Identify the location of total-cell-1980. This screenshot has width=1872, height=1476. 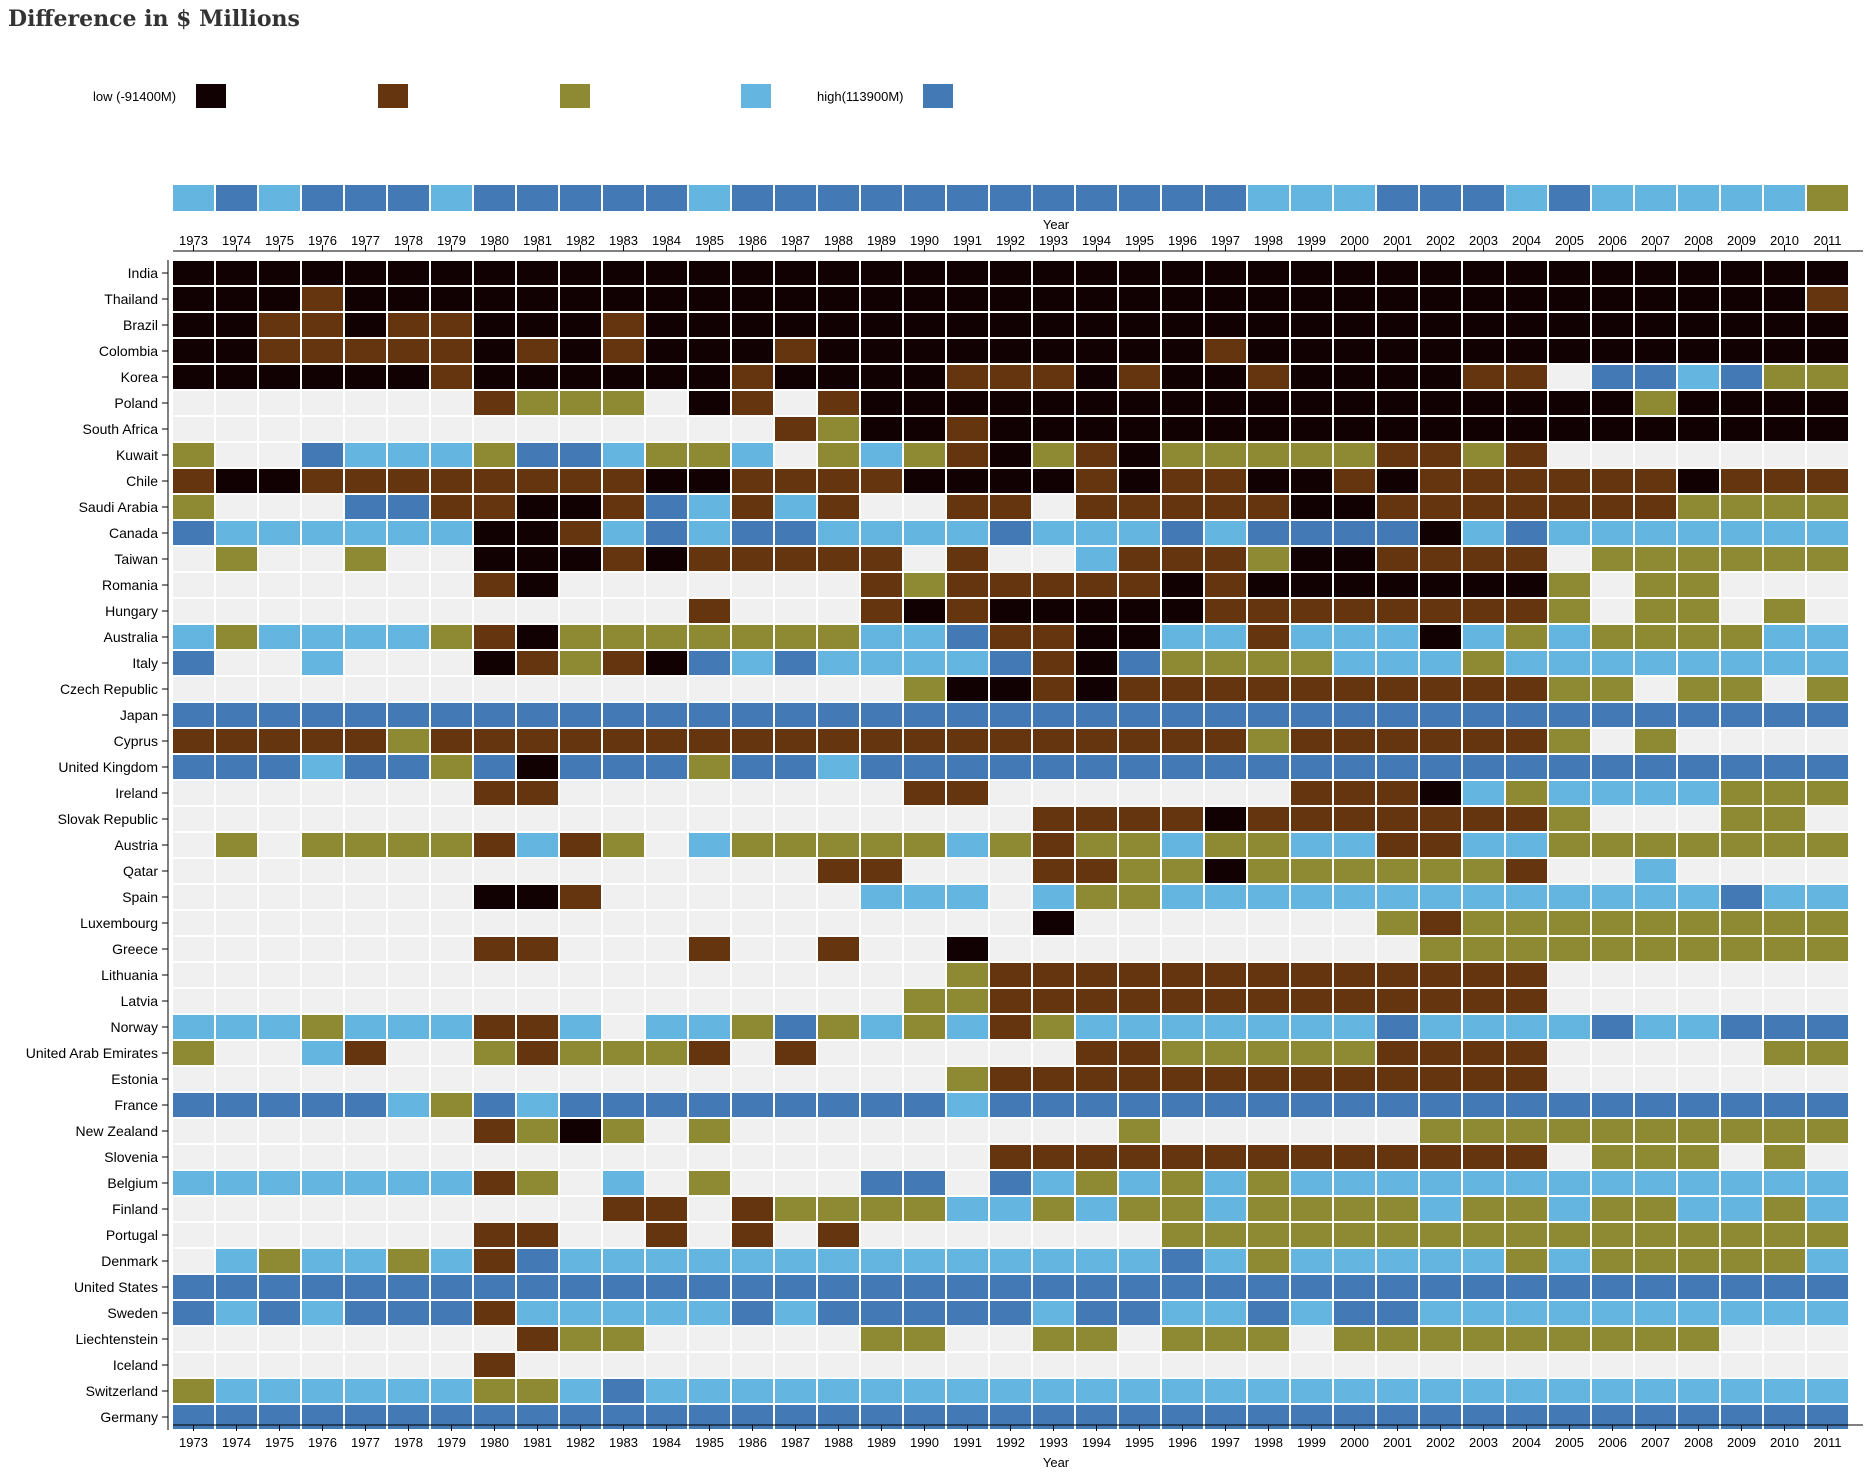
(494, 198).